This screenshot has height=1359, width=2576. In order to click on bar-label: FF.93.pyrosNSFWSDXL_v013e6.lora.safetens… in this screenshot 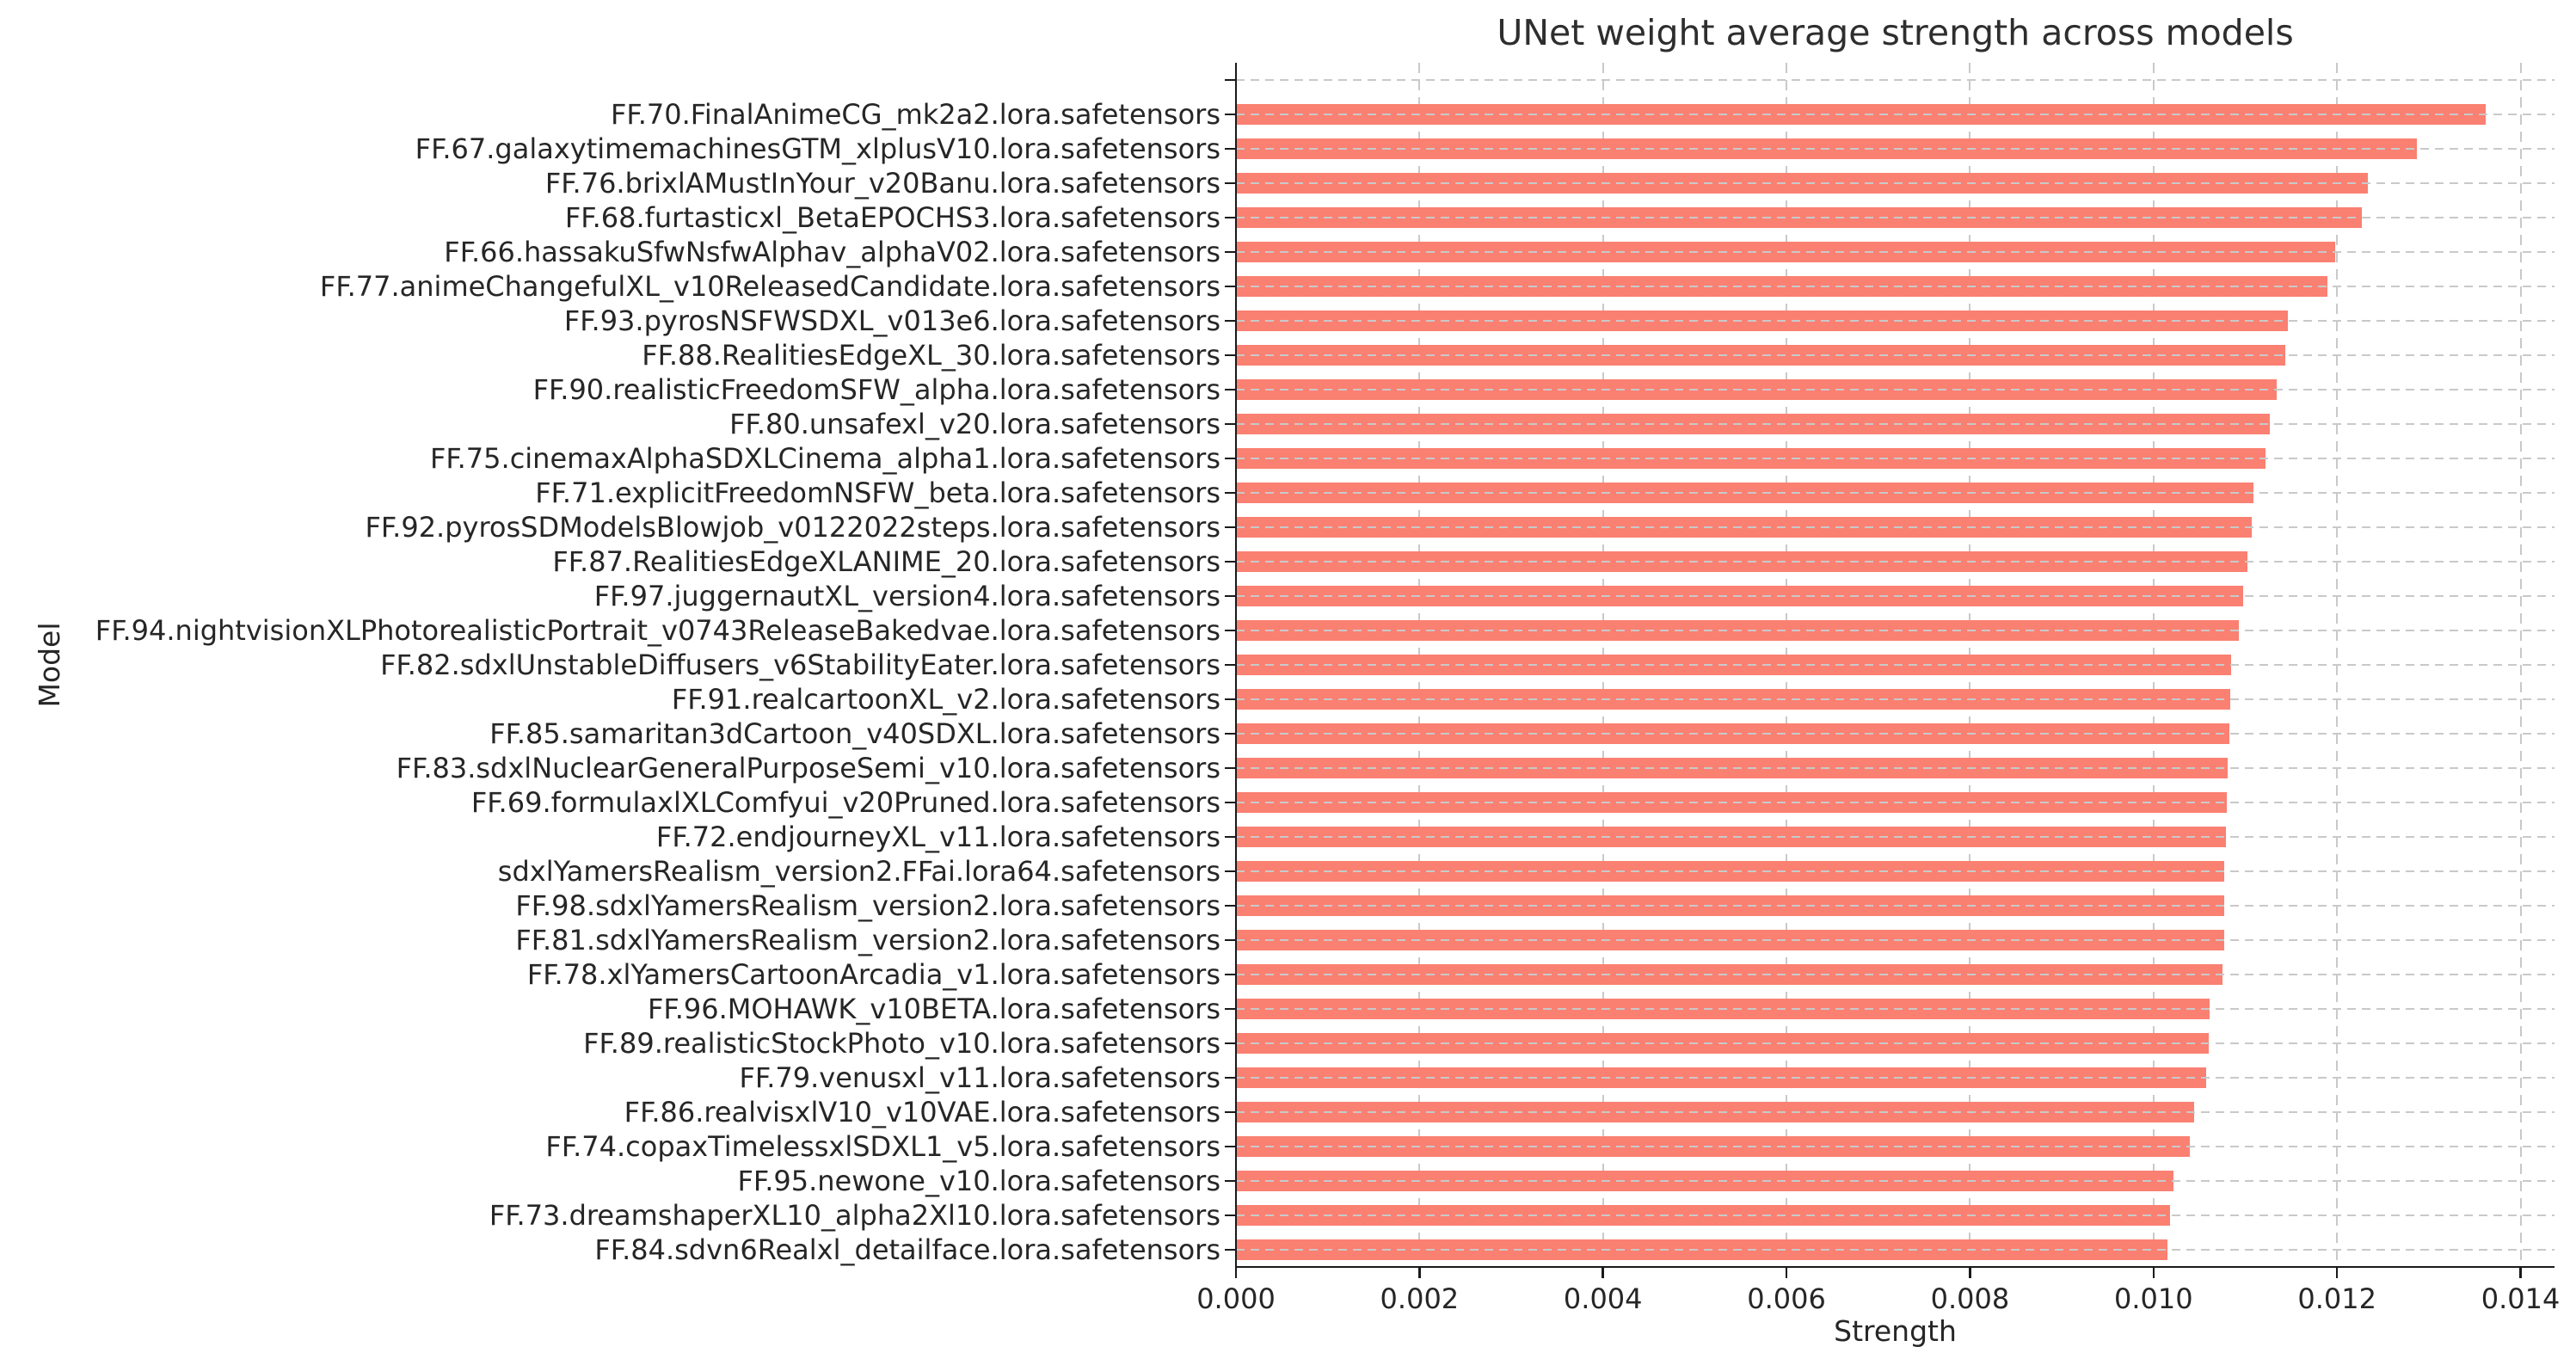, I will do `click(891, 320)`.